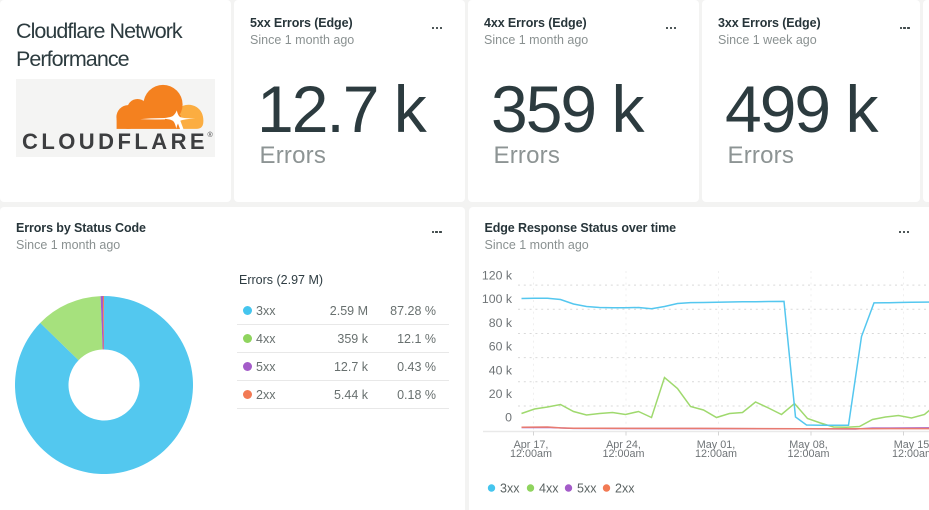  I want to click on svg-text: Apr 17,, so click(530, 445).